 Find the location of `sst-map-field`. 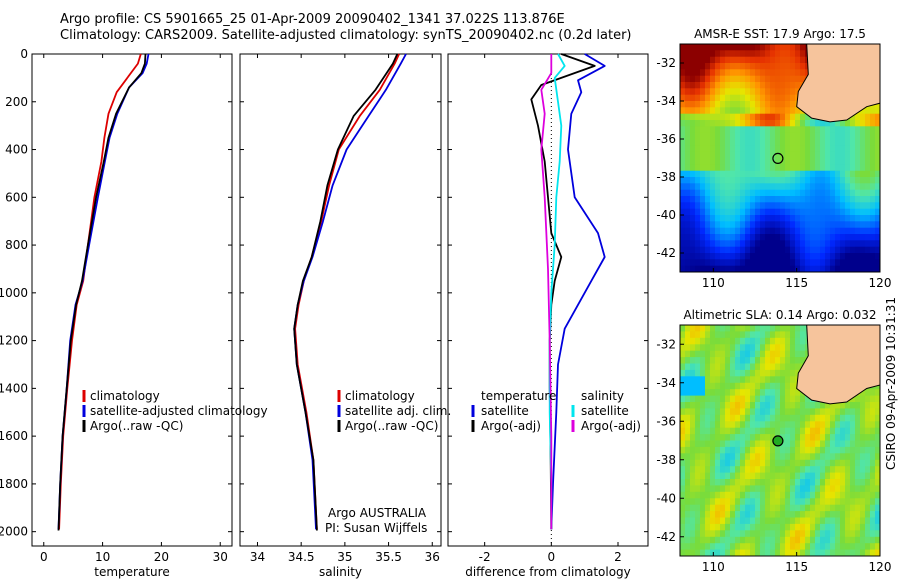

sst-map-field is located at coordinates (780, 158).